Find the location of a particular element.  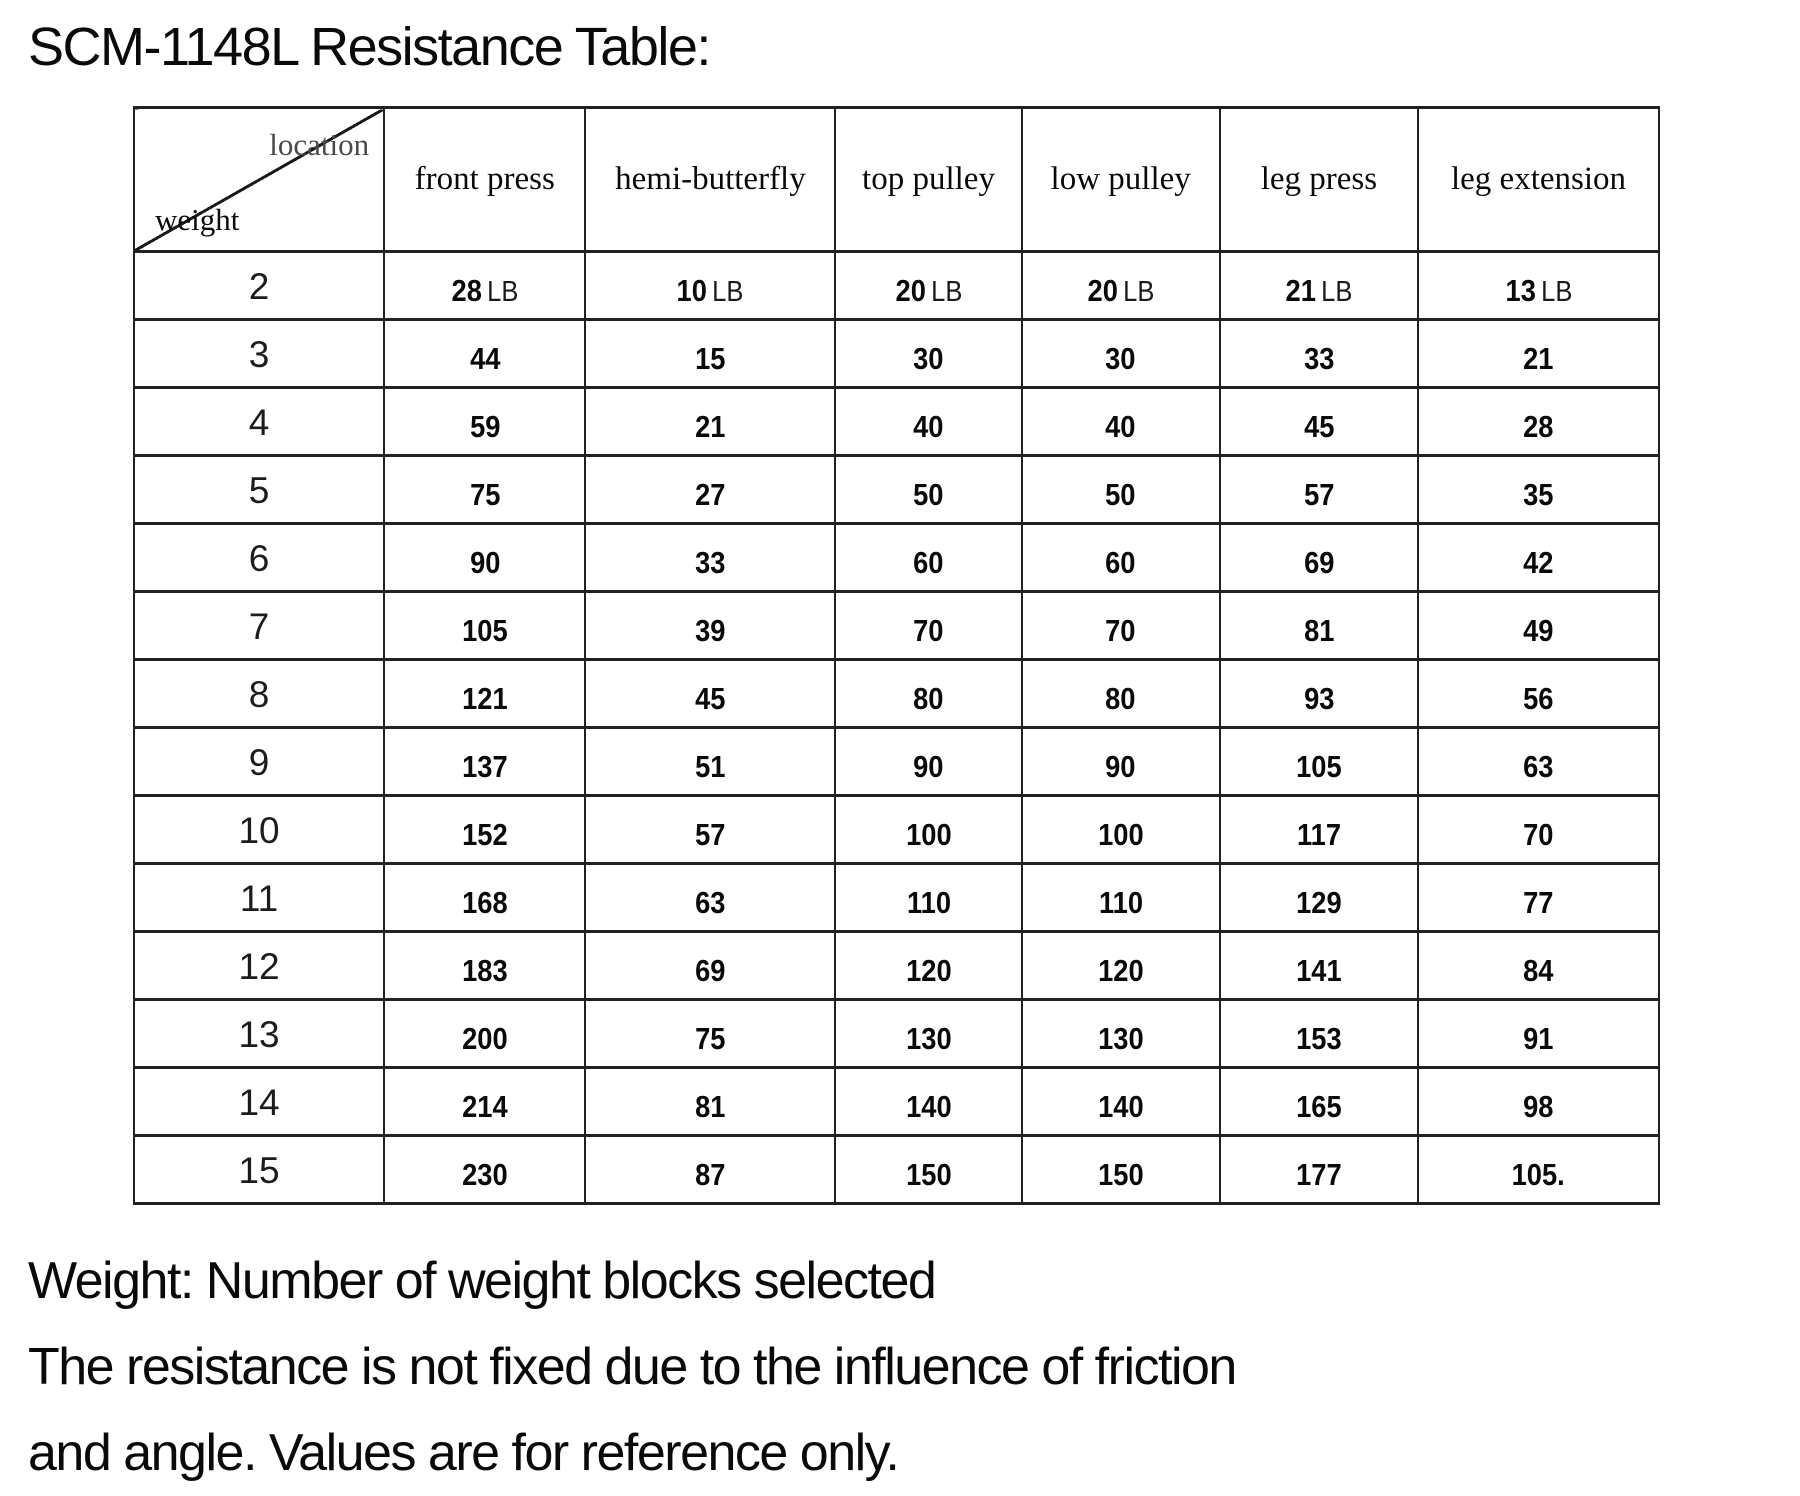

resistance-value-cell: 50 is located at coordinates (1120, 489).